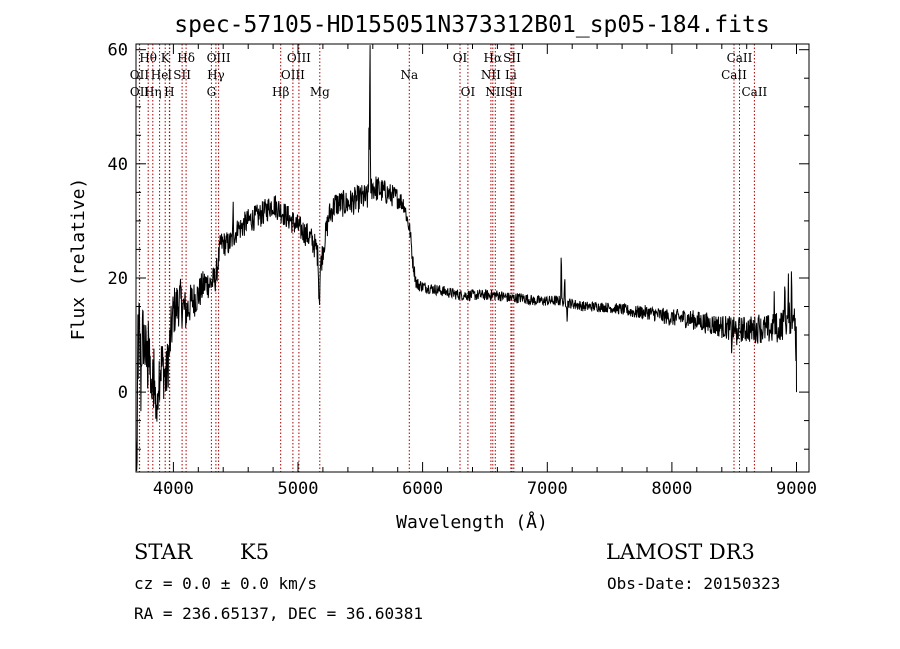 This screenshot has height=649, width=900. What do you see at coordinates (186, 58) in the screenshot?
I see `spectral-line-label: Hδ` at bounding box center [186, 58].